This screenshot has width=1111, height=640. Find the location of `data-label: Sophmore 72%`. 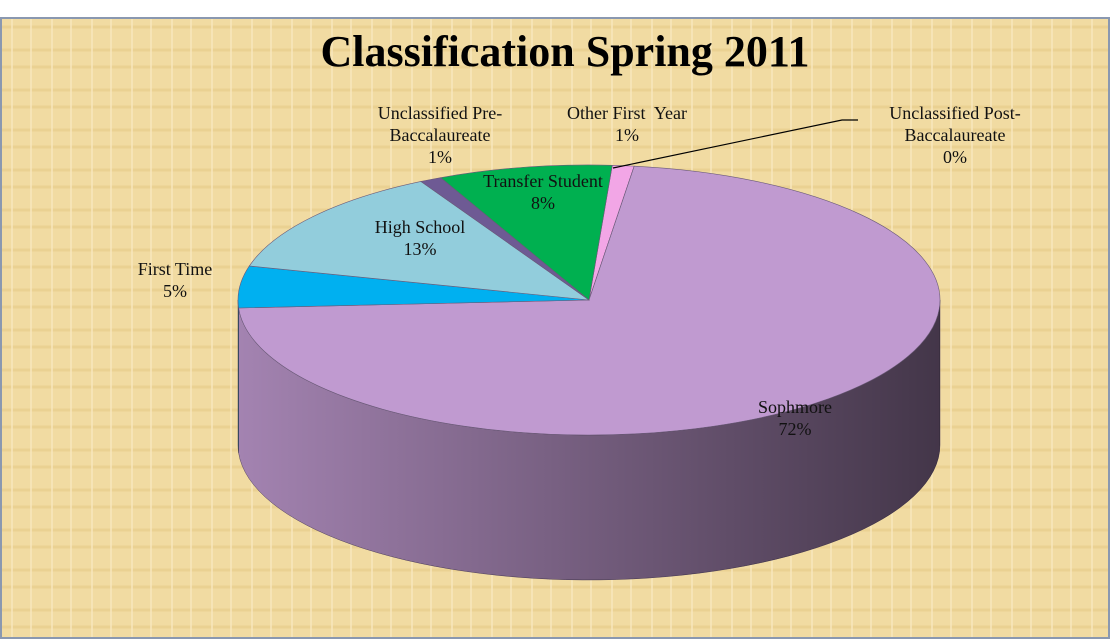

data-label: Sophmore 72% is located at coordinates (795, 418).